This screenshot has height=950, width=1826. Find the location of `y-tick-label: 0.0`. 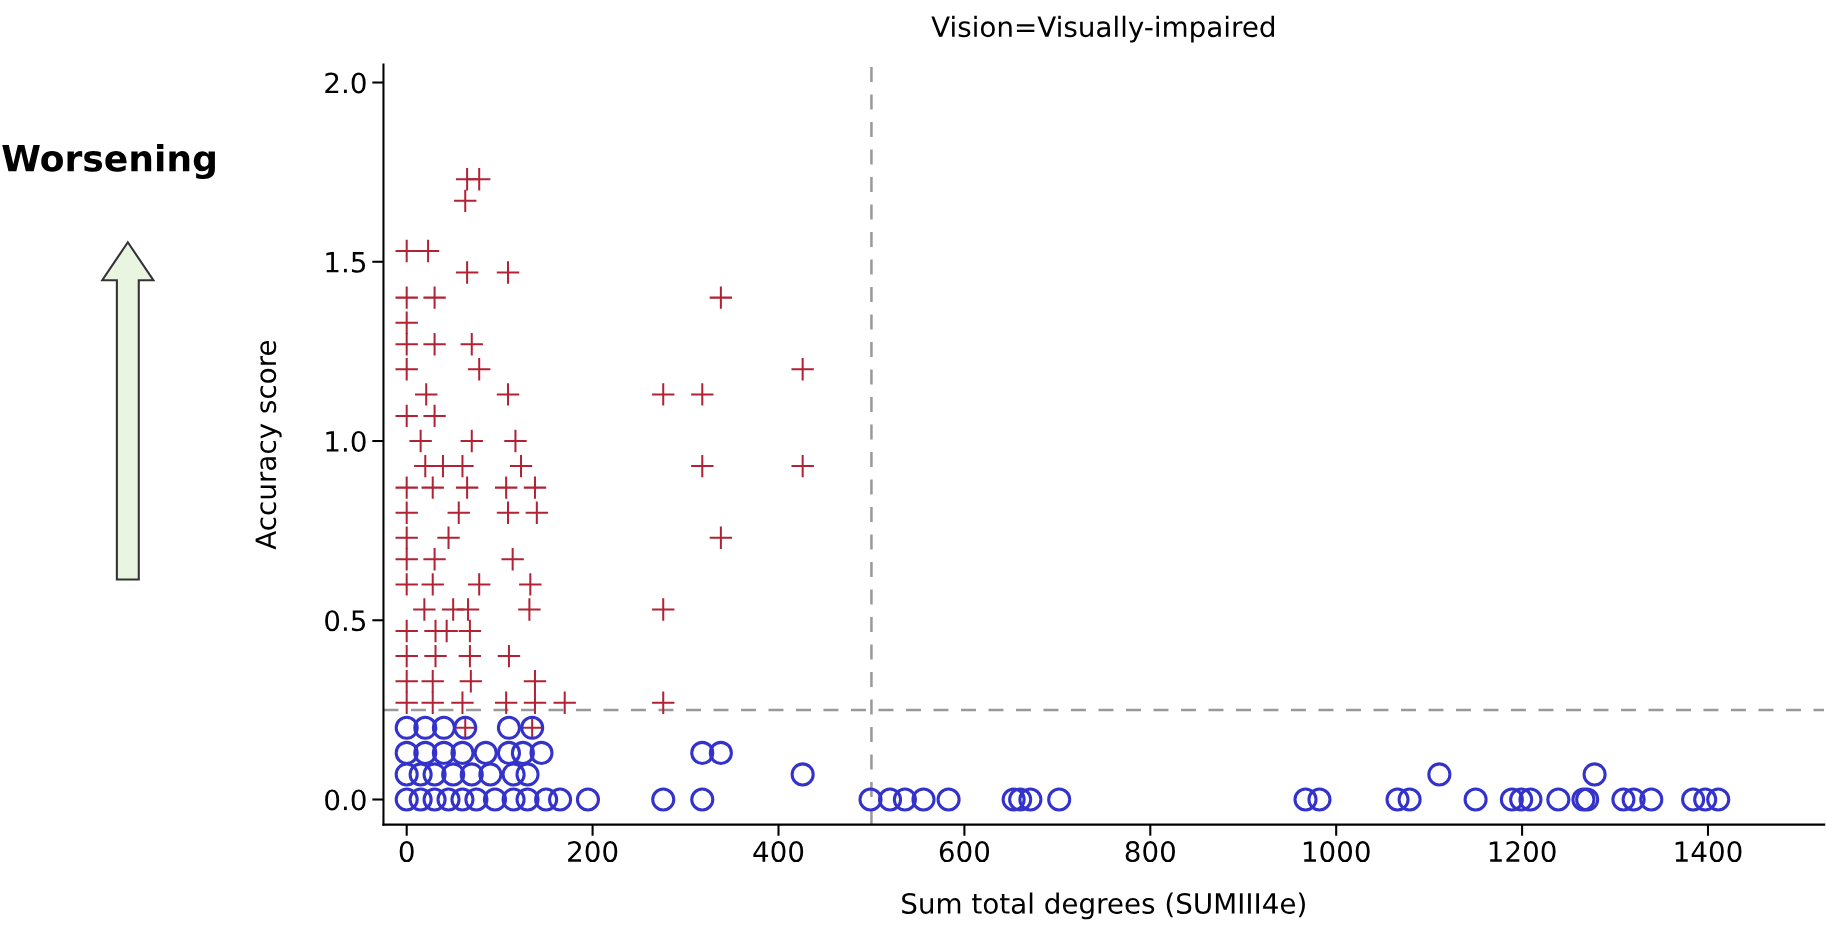

y-tick-label: 0.0 is located at coordinates (345, 800).